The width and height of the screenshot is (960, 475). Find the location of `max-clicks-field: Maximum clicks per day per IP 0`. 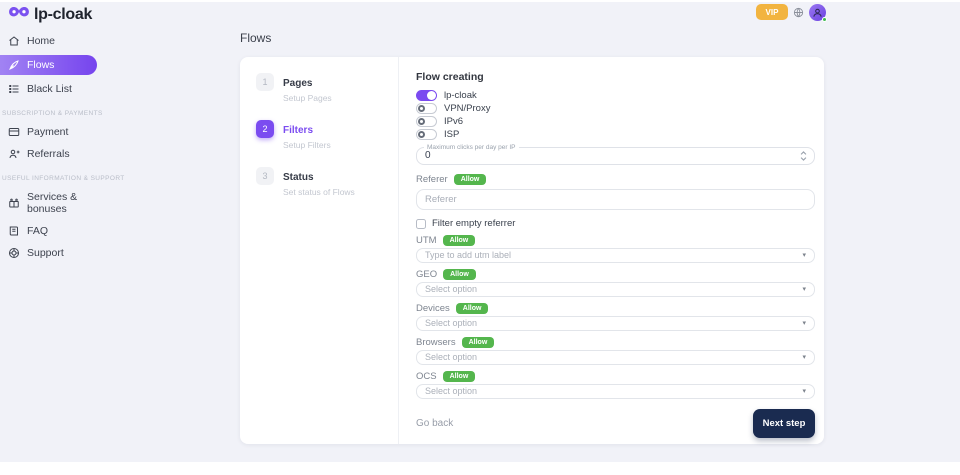

max-clicks-field: Maximum clicks per day per IP 0 is located at coordinates (615, 154).